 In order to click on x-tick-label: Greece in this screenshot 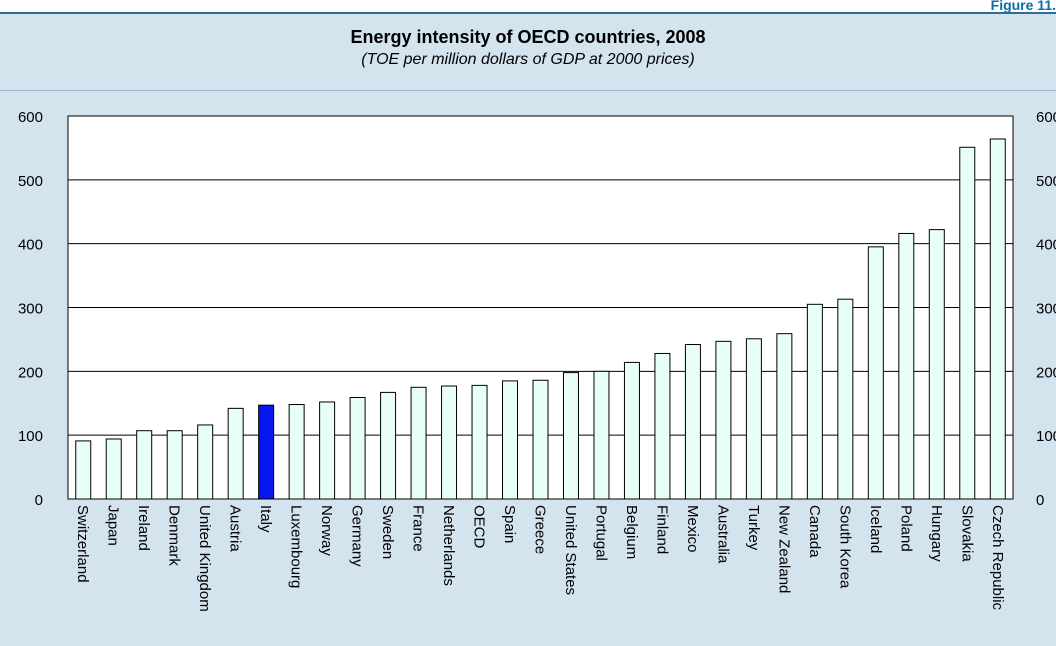, I will do `click(540, 529)`.